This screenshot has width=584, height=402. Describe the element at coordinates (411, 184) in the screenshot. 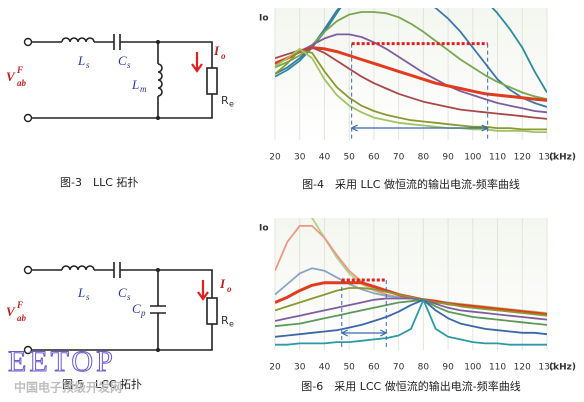

I see `caption: 图-4 采用 LLC 做恒流的输出电流-频率曲线` at that location.